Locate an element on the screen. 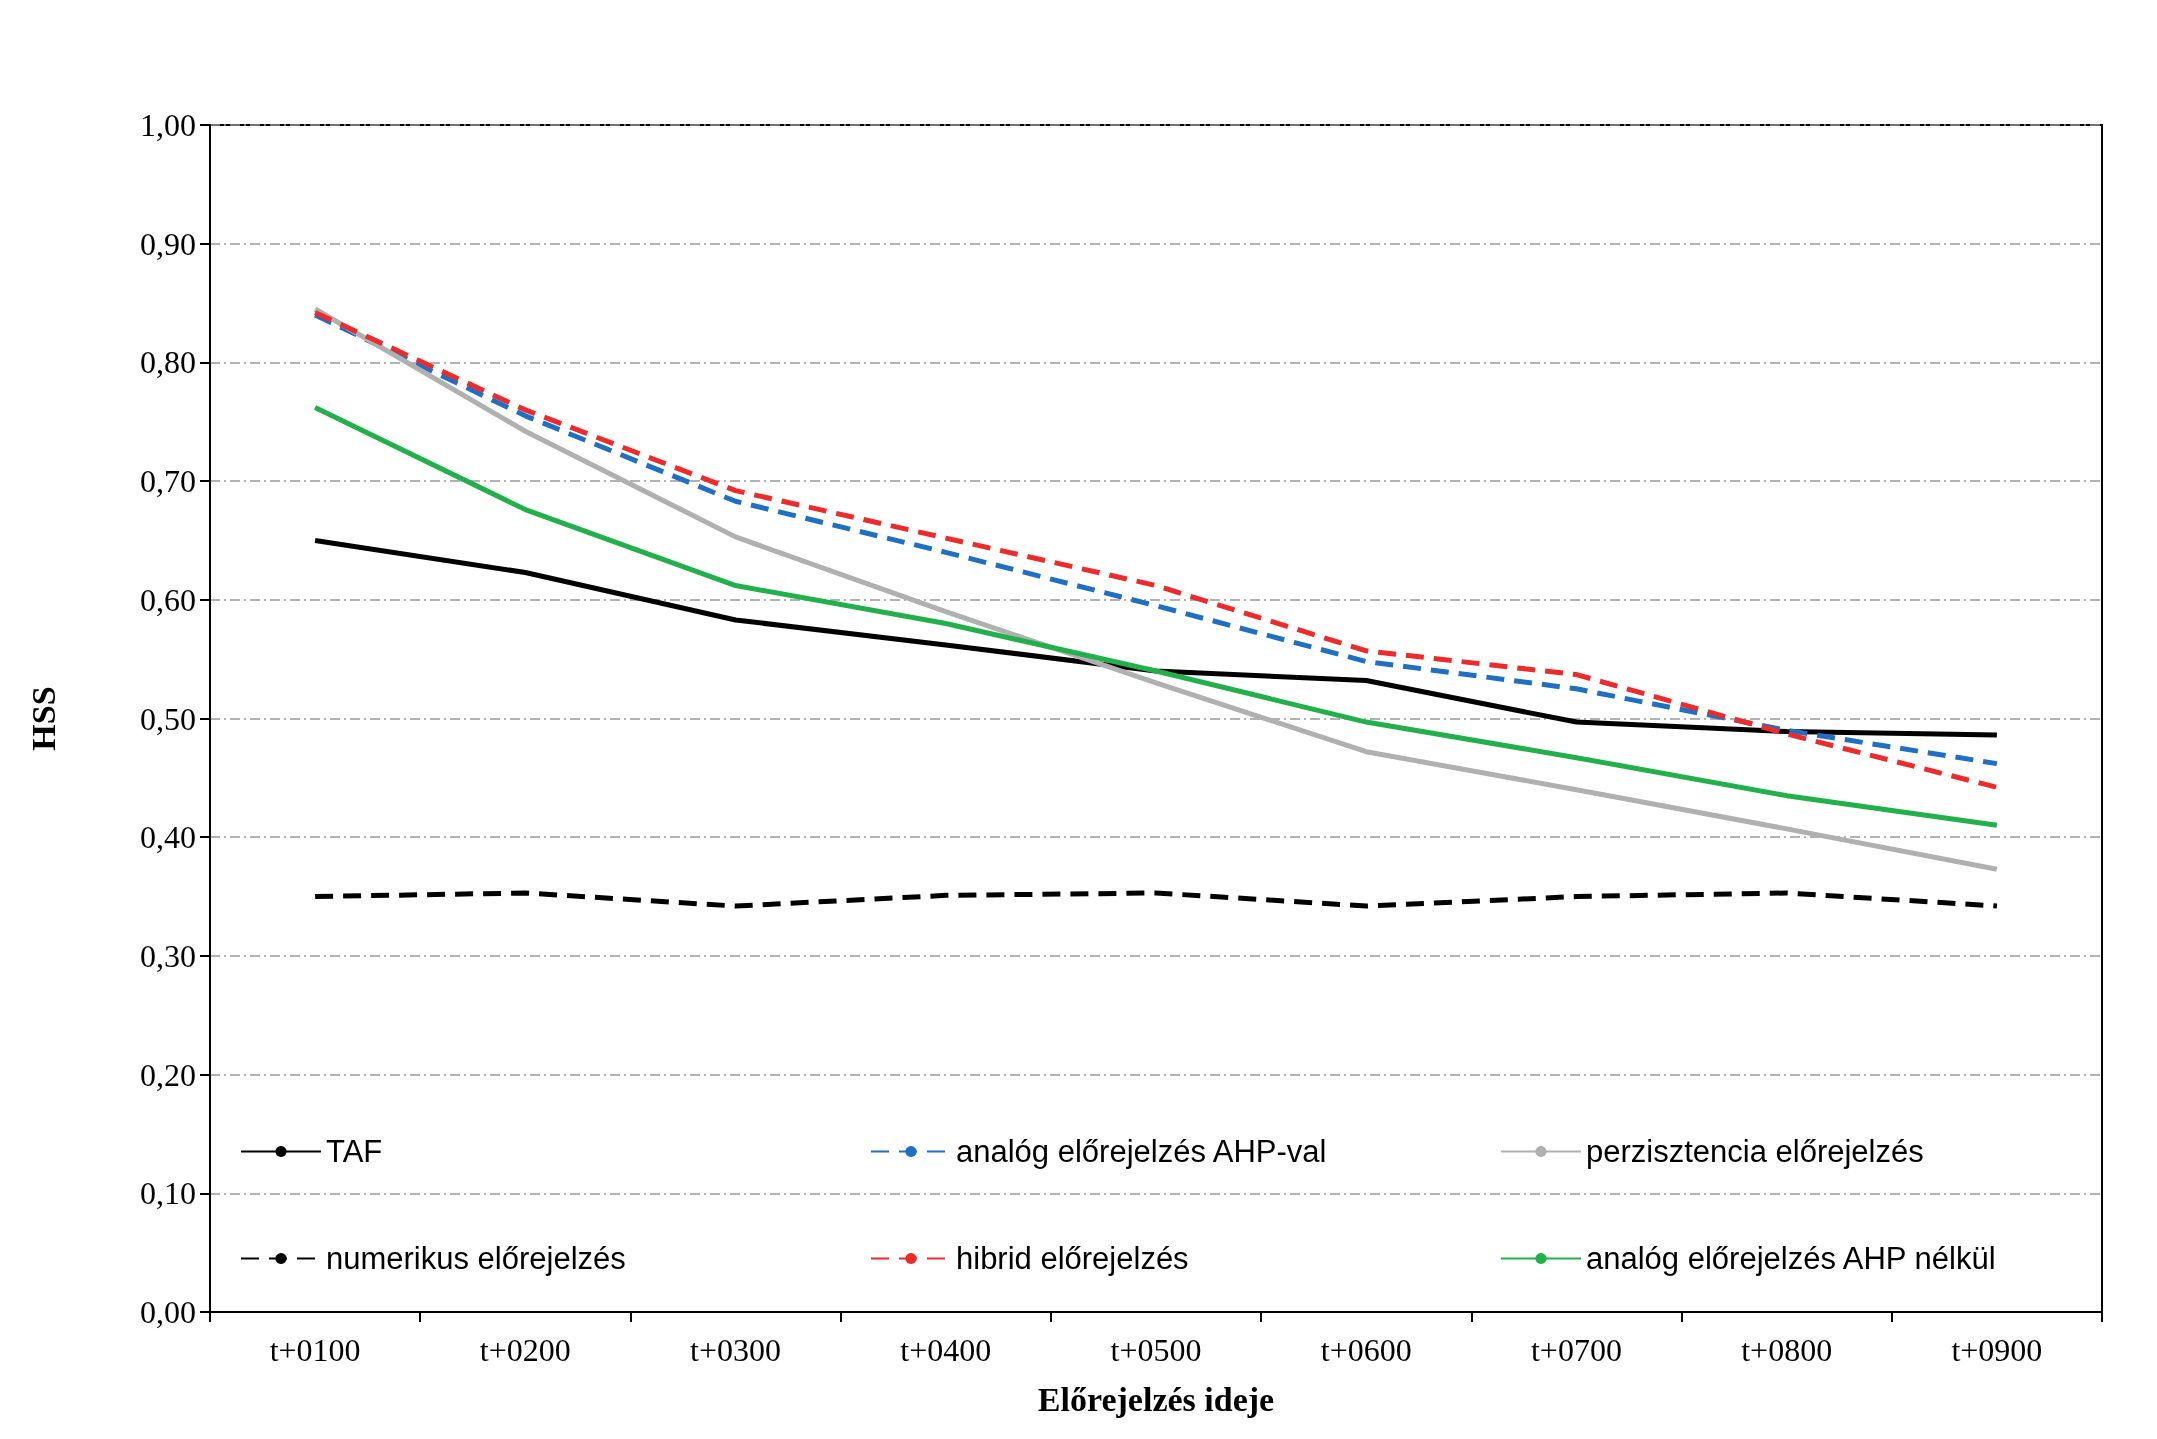  y-tick-label: 0,90 is located at coordinates (168, 243).